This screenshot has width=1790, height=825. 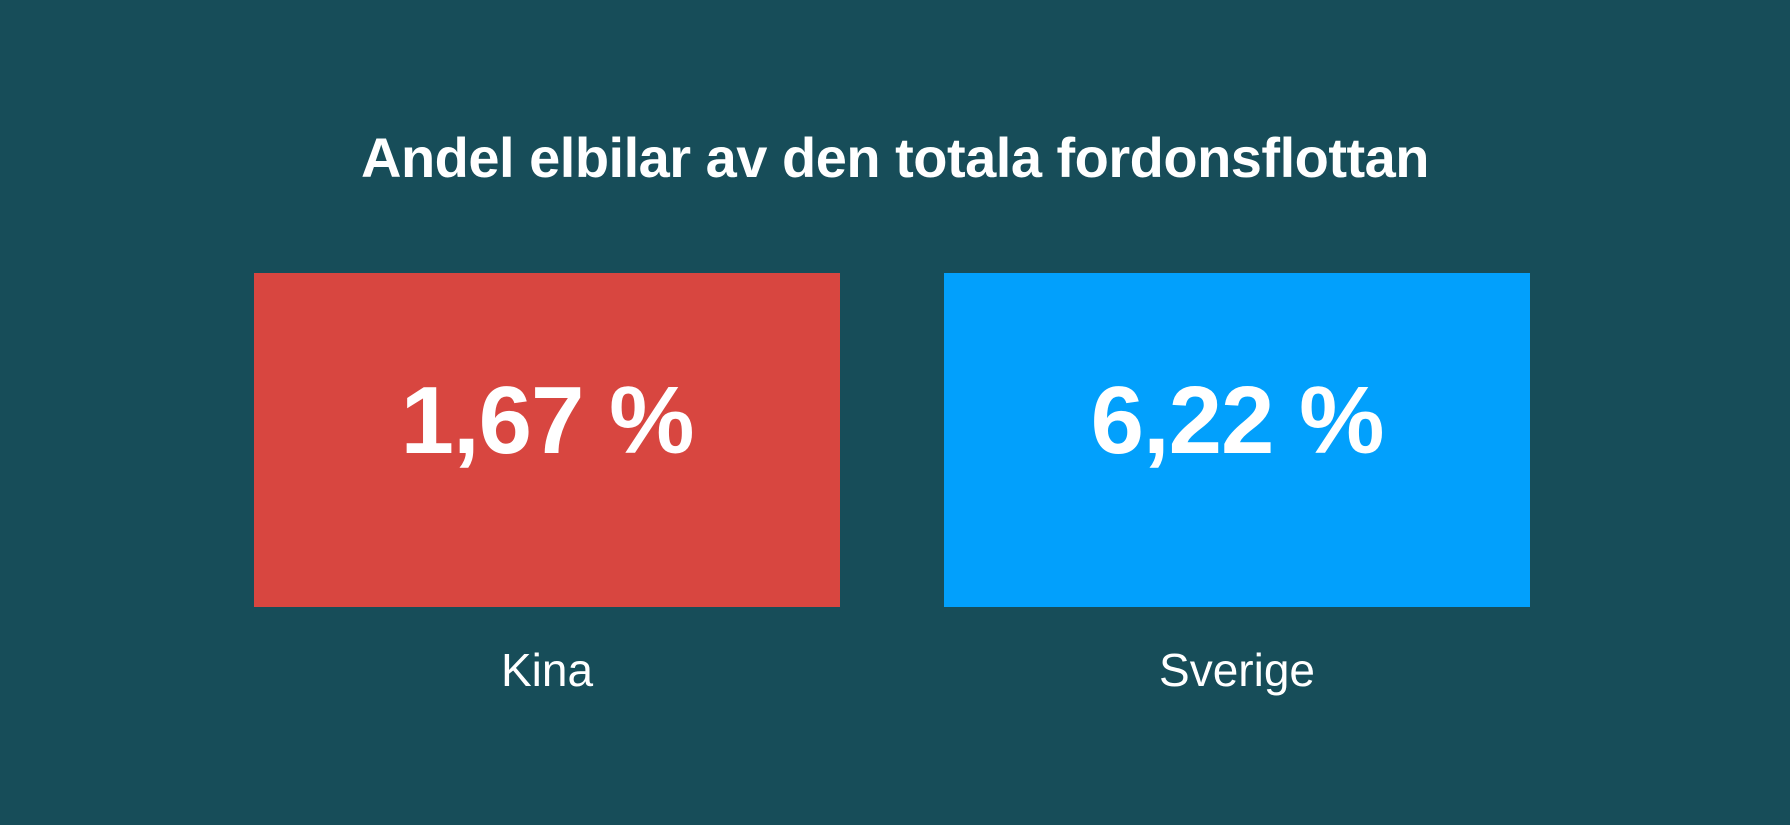 What do you see at coordinates (547, 670) in the screenshot?
I see `category-label-kina: Kina` at bounding box center [547, 670].